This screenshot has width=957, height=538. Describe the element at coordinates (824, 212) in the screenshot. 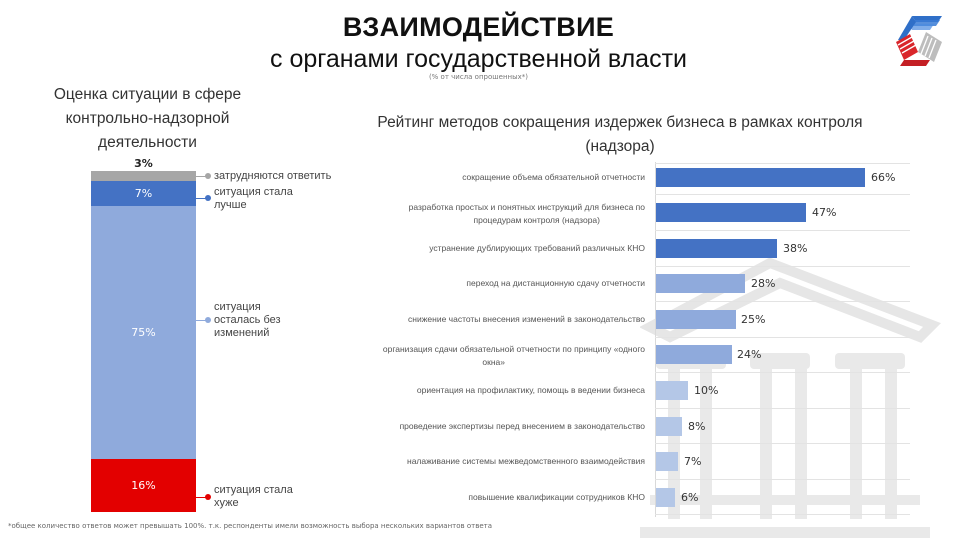

I see `bar-value: 47%` at that location.